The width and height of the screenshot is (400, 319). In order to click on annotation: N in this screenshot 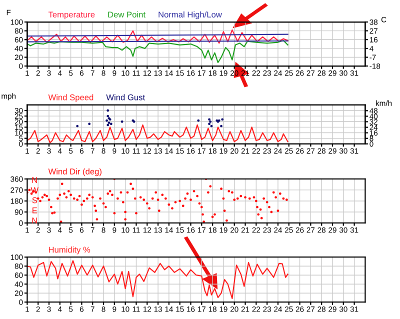, I will do `click(34, 221)`.